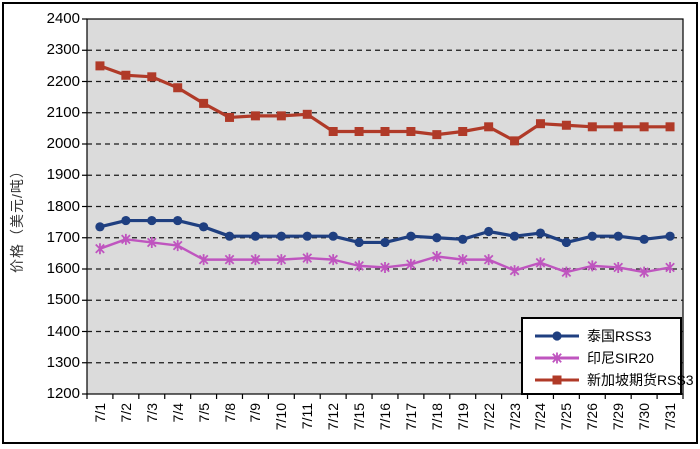 The height and width of the screenshot is (449, 700). I want to click on y-axis-label: 2100, so click(63, 112).